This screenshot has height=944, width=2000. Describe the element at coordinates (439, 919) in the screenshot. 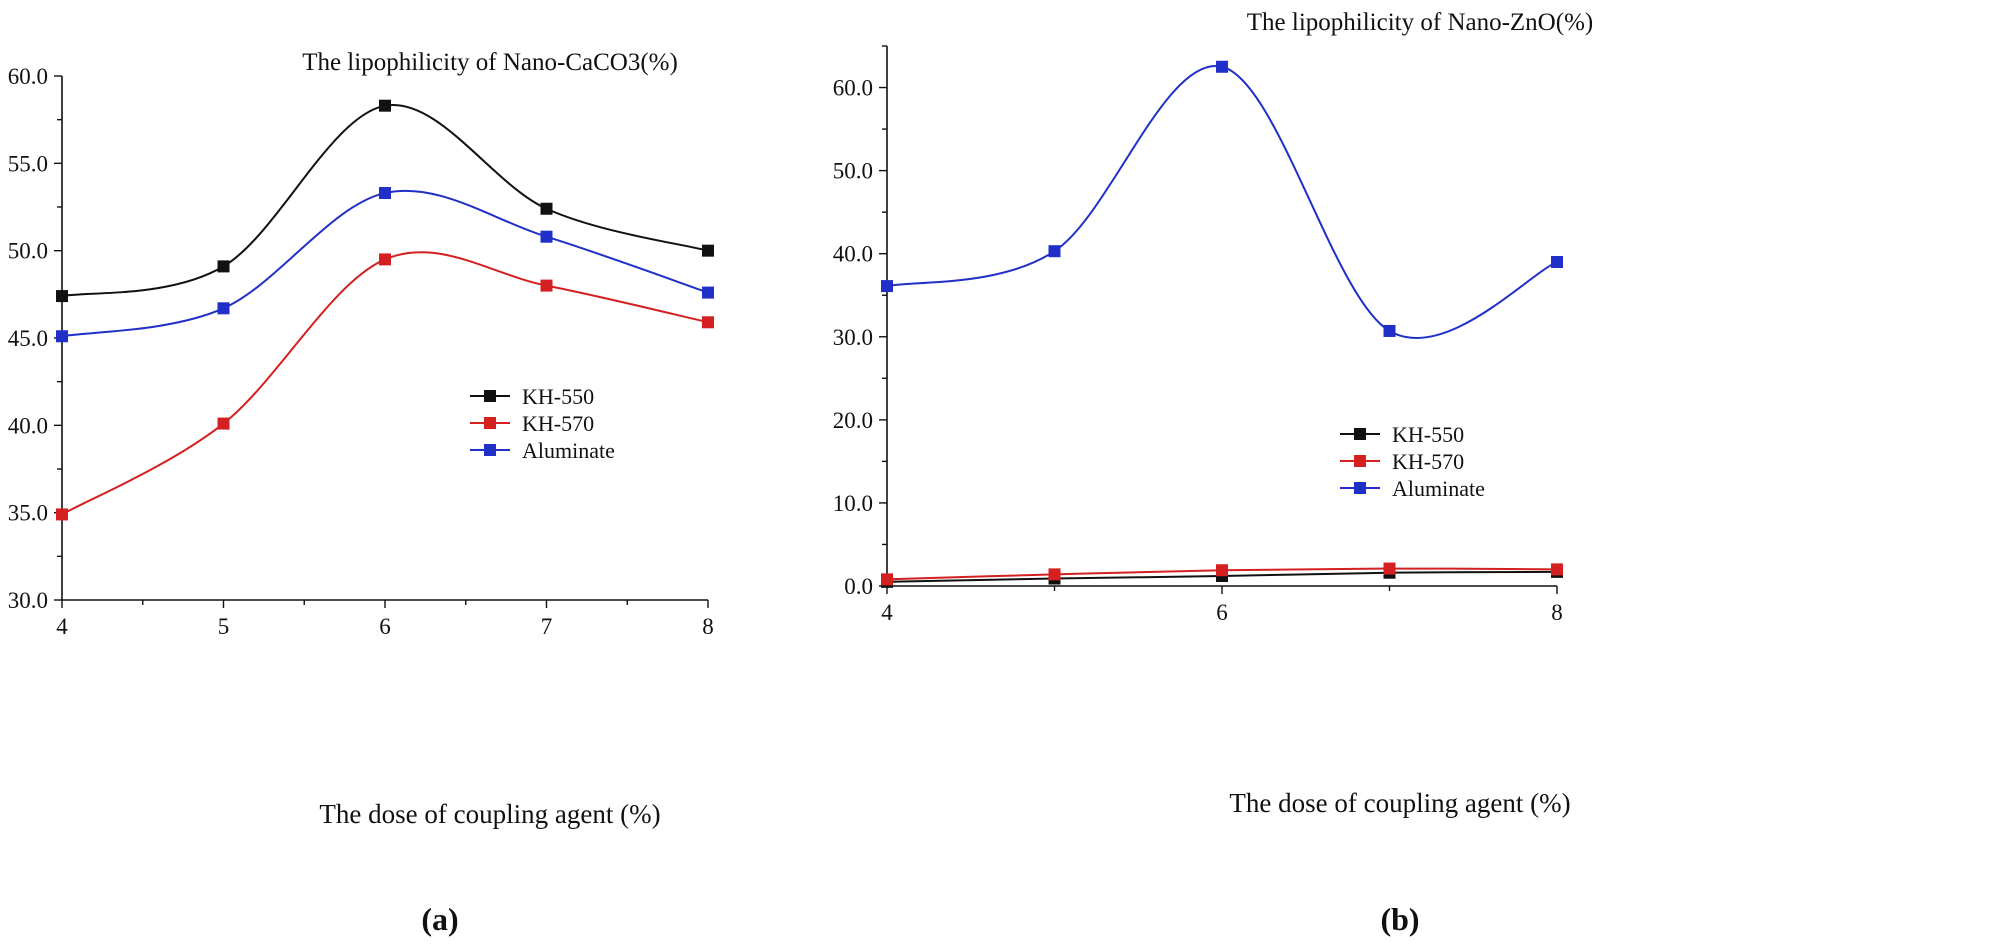

I see `panel-label-a: (a)` at that location.